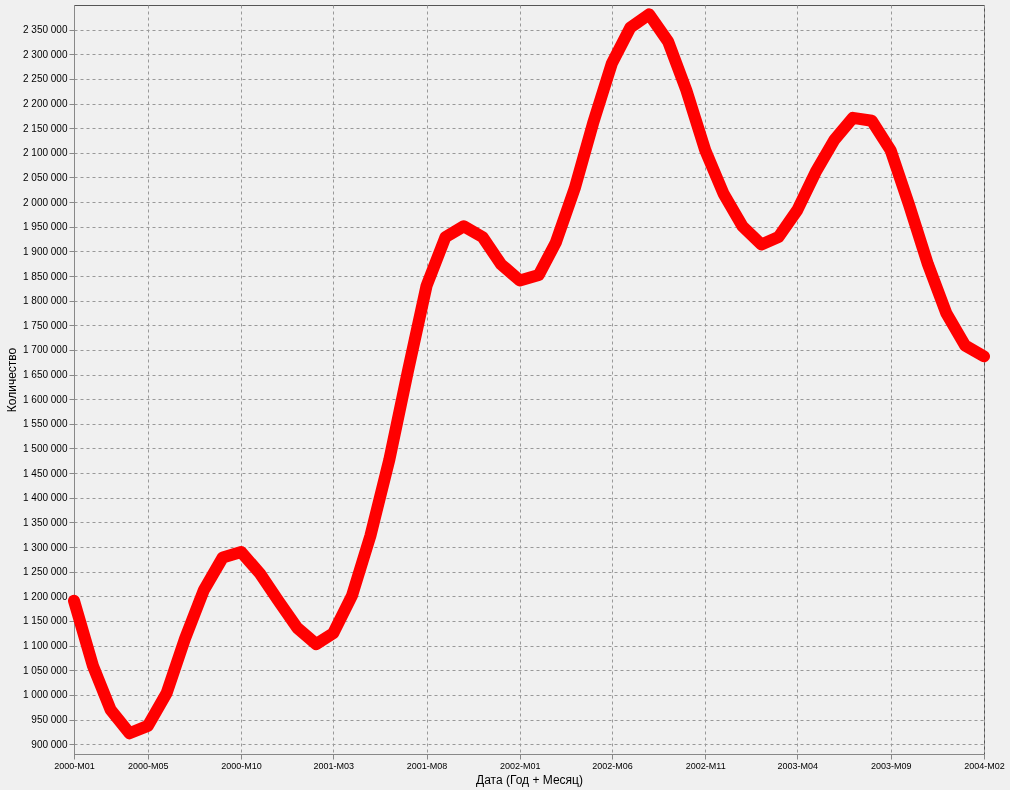 The height and width of the screenshot is (808, 1016). What do you see at coordinates (241, 765) in the screenshot?
I see `x-tick-label: 2000-M10` at bounding box center [241, 765].